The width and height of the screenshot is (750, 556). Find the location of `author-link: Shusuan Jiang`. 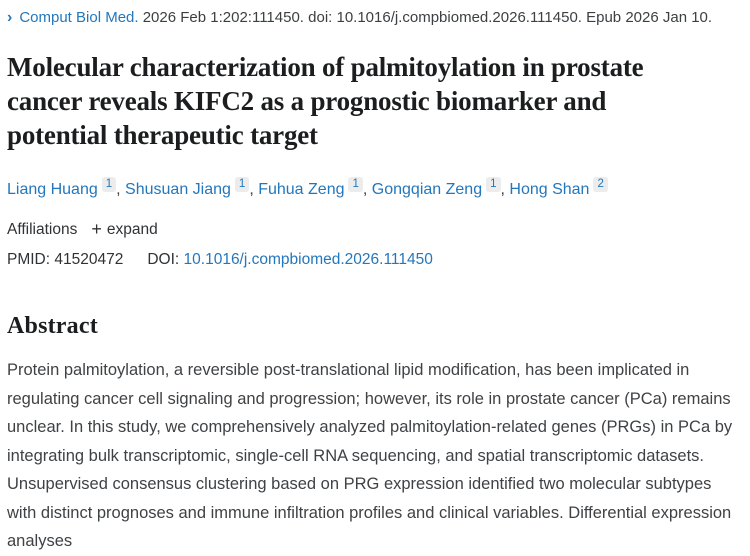

author-link: Shusuan Jiang is located at coordinates (178, 189).